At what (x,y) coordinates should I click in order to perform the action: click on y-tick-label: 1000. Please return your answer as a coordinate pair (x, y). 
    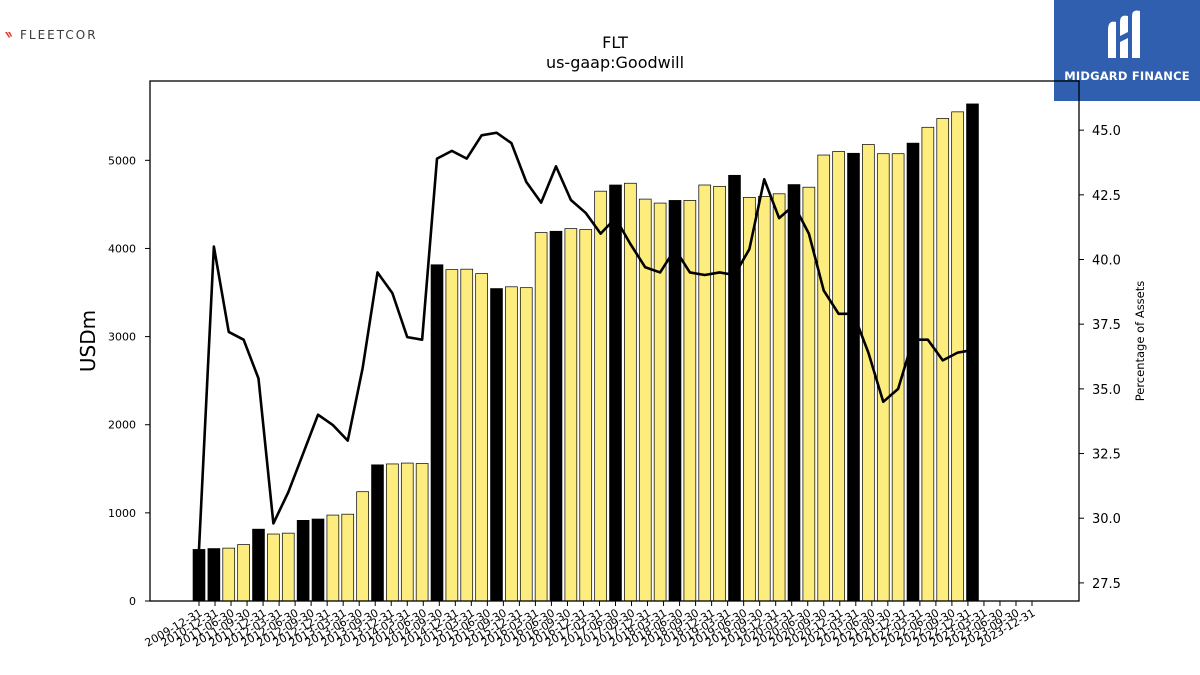
    Looking at the image, I should click on (122, 513).